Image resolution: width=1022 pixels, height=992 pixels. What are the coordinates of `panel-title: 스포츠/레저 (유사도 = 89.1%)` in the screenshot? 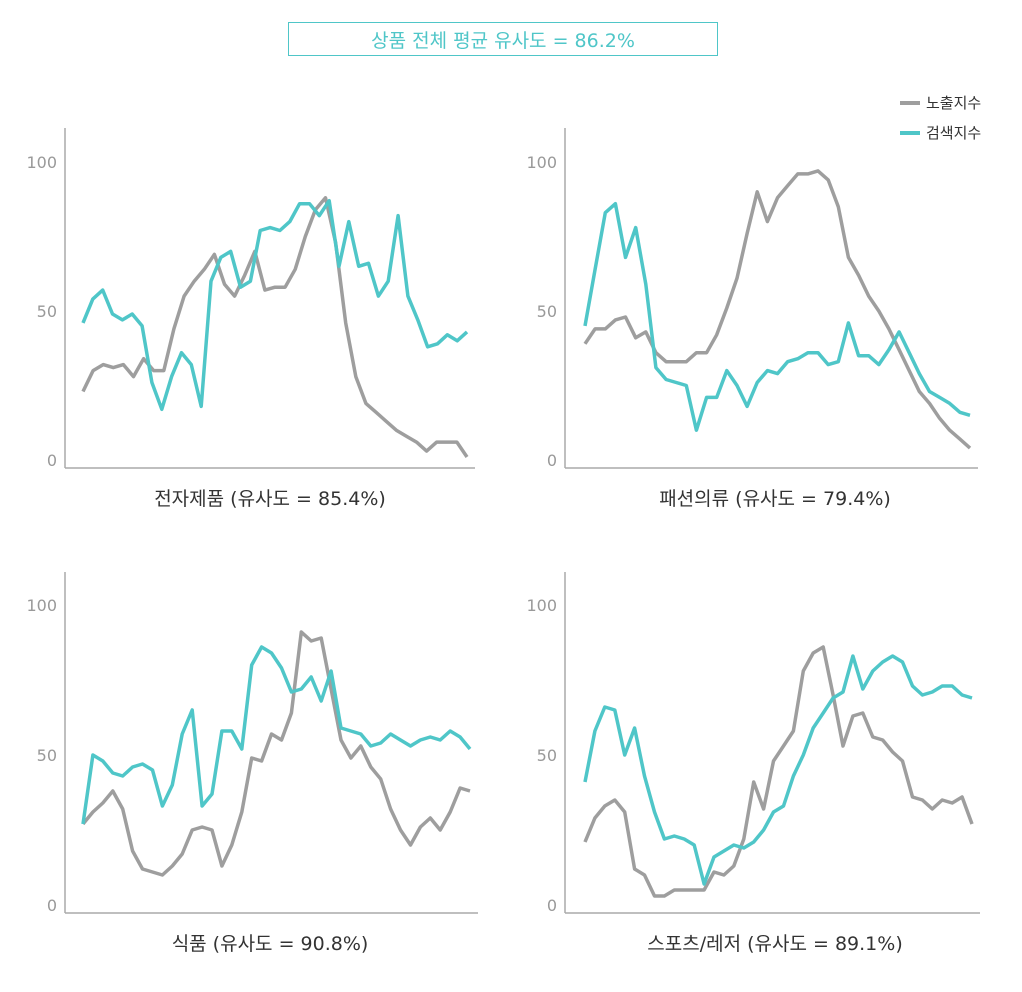 It's located at (774, 944).